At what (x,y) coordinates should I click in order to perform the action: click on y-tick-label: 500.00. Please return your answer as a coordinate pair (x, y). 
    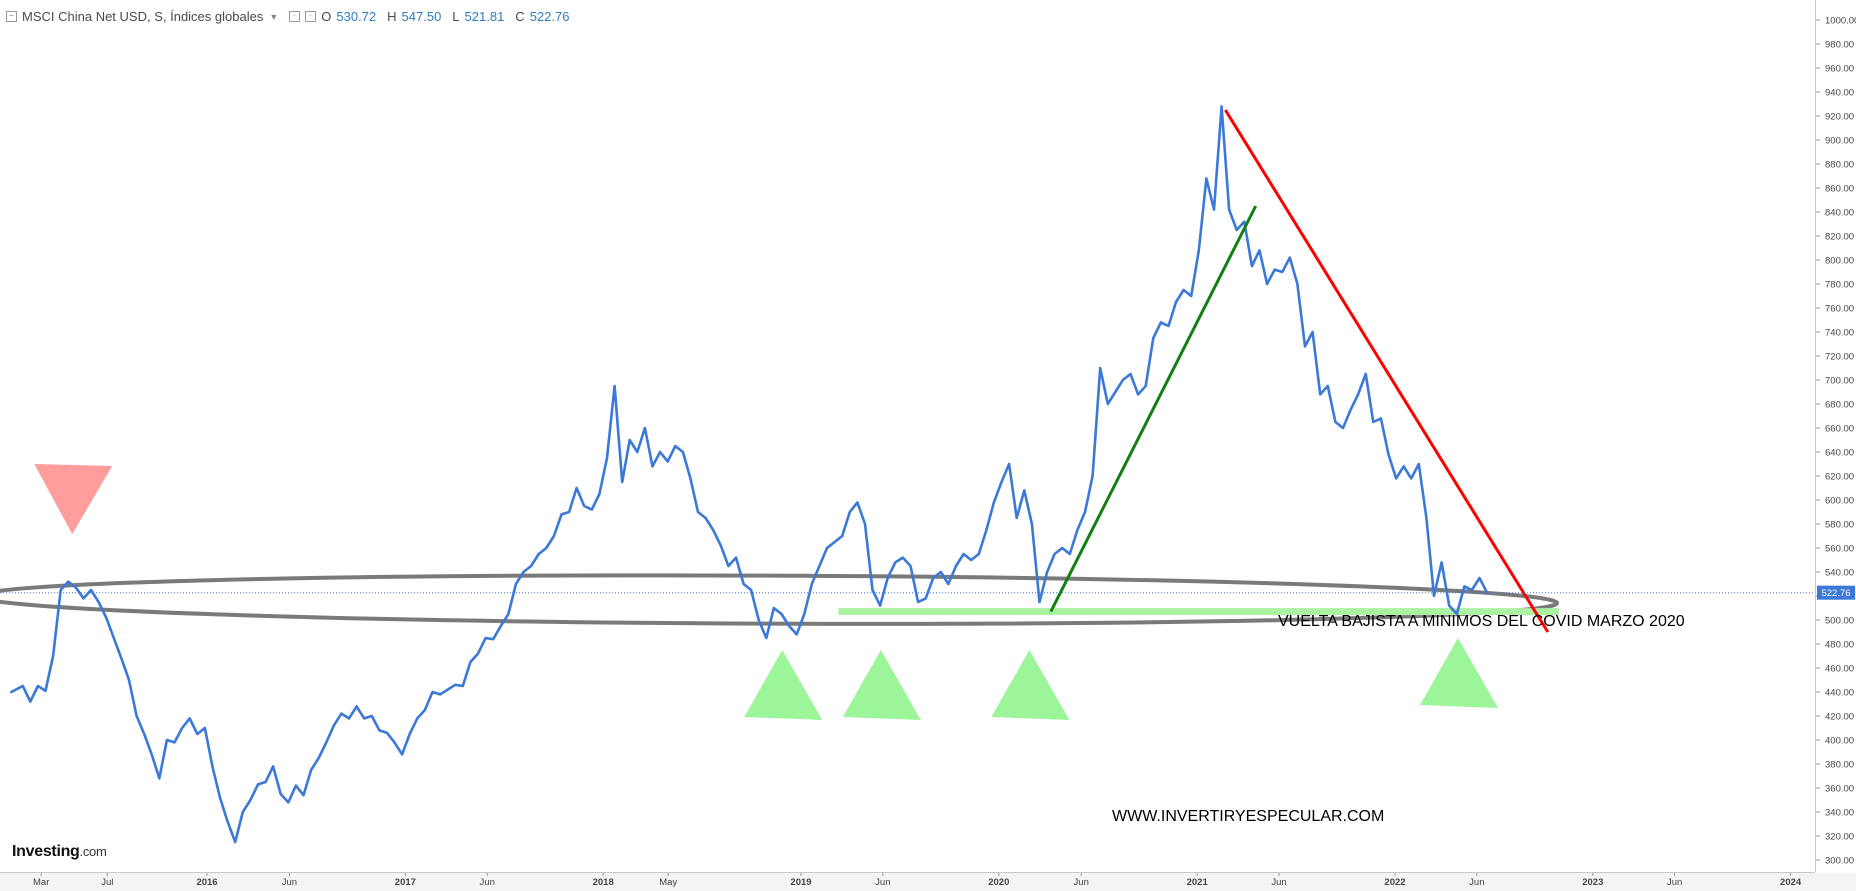
    Looking at the image, I should click on (1839, 621).